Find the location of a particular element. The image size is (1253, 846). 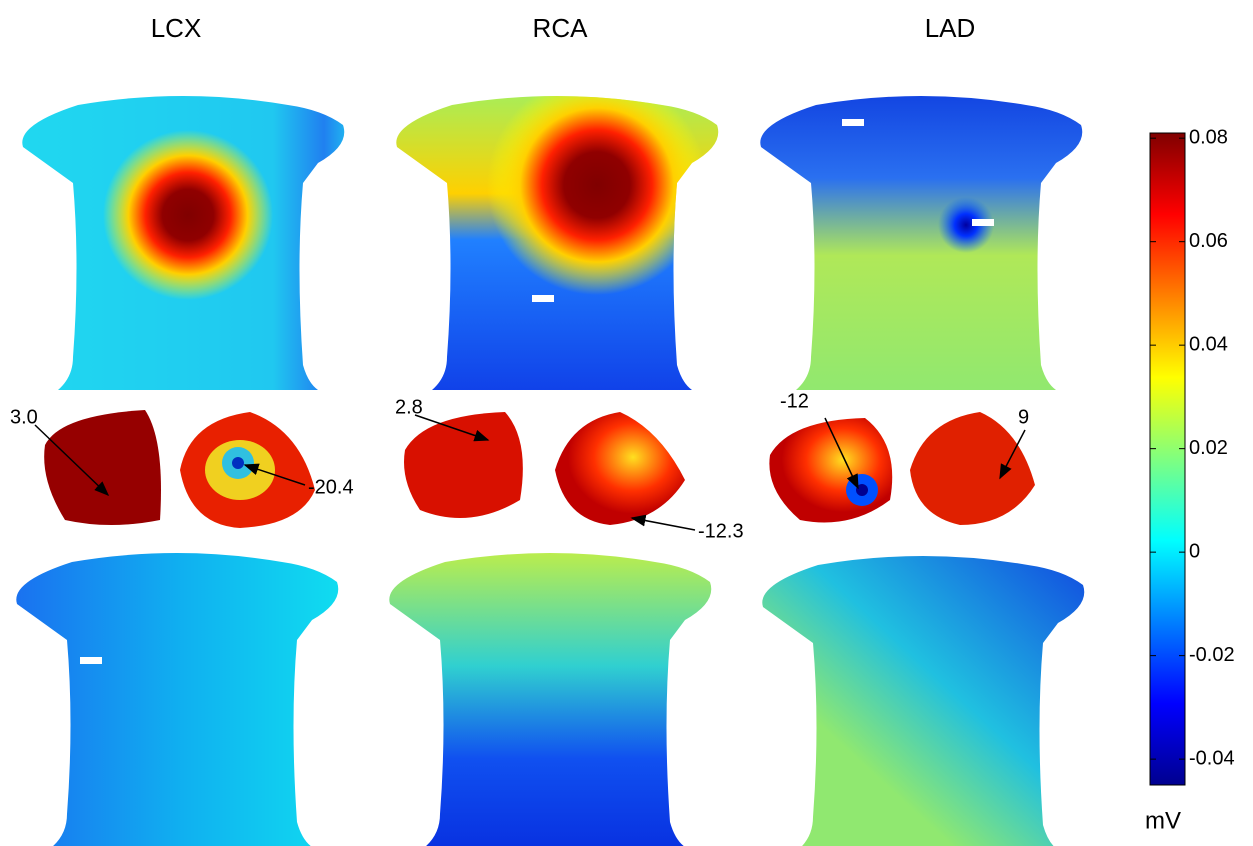

colorbar-tick-label: 0.04 is located at coordinates (1208, 344).